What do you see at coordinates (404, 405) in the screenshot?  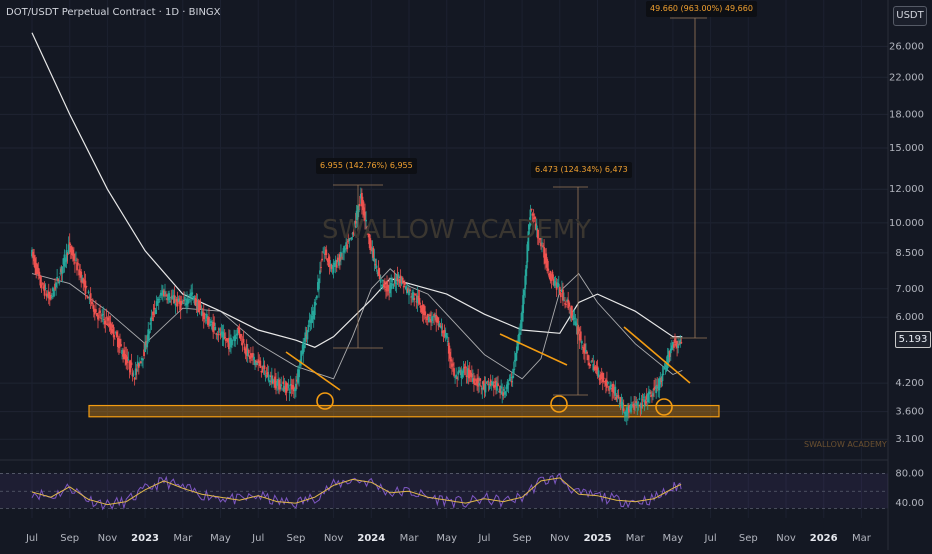 I see `support-zone-layer` at bounding box center [404, 405].